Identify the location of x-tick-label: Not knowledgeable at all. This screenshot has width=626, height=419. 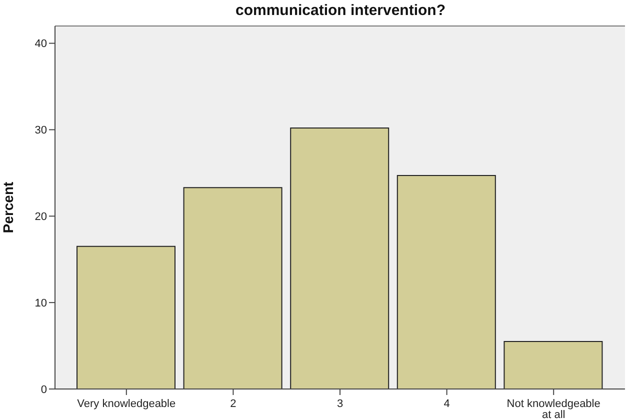
(553, 408).